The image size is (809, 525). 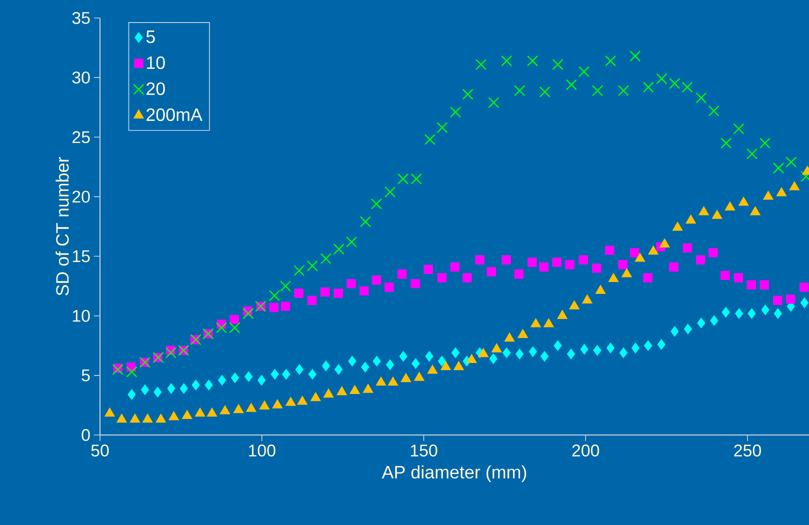 What do you see at coordinates (81, 256) in the screenshot?
I see `y-tick-label: 15` at bounding box center [81, 256].